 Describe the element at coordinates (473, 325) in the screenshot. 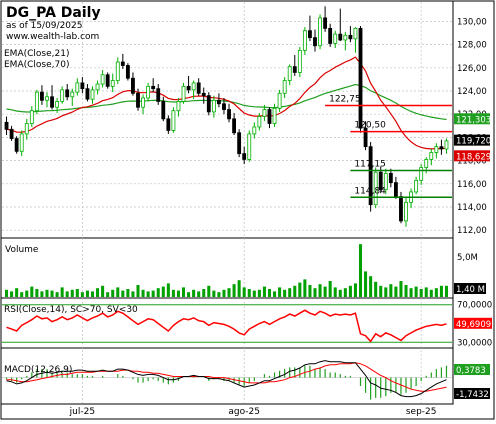

I see `rsi-badge-label: 49,6909` at that location.